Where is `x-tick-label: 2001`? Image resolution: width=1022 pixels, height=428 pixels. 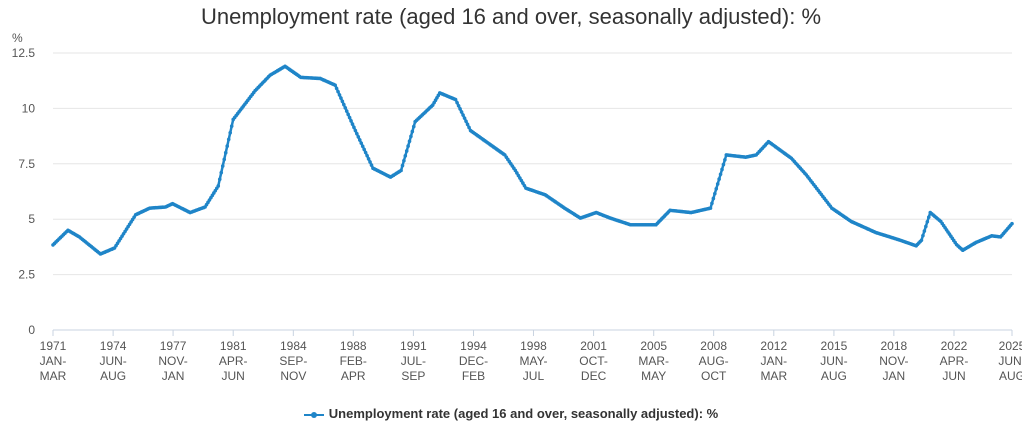
x-tick-label: 2001 is located at coordinates (593, 346).